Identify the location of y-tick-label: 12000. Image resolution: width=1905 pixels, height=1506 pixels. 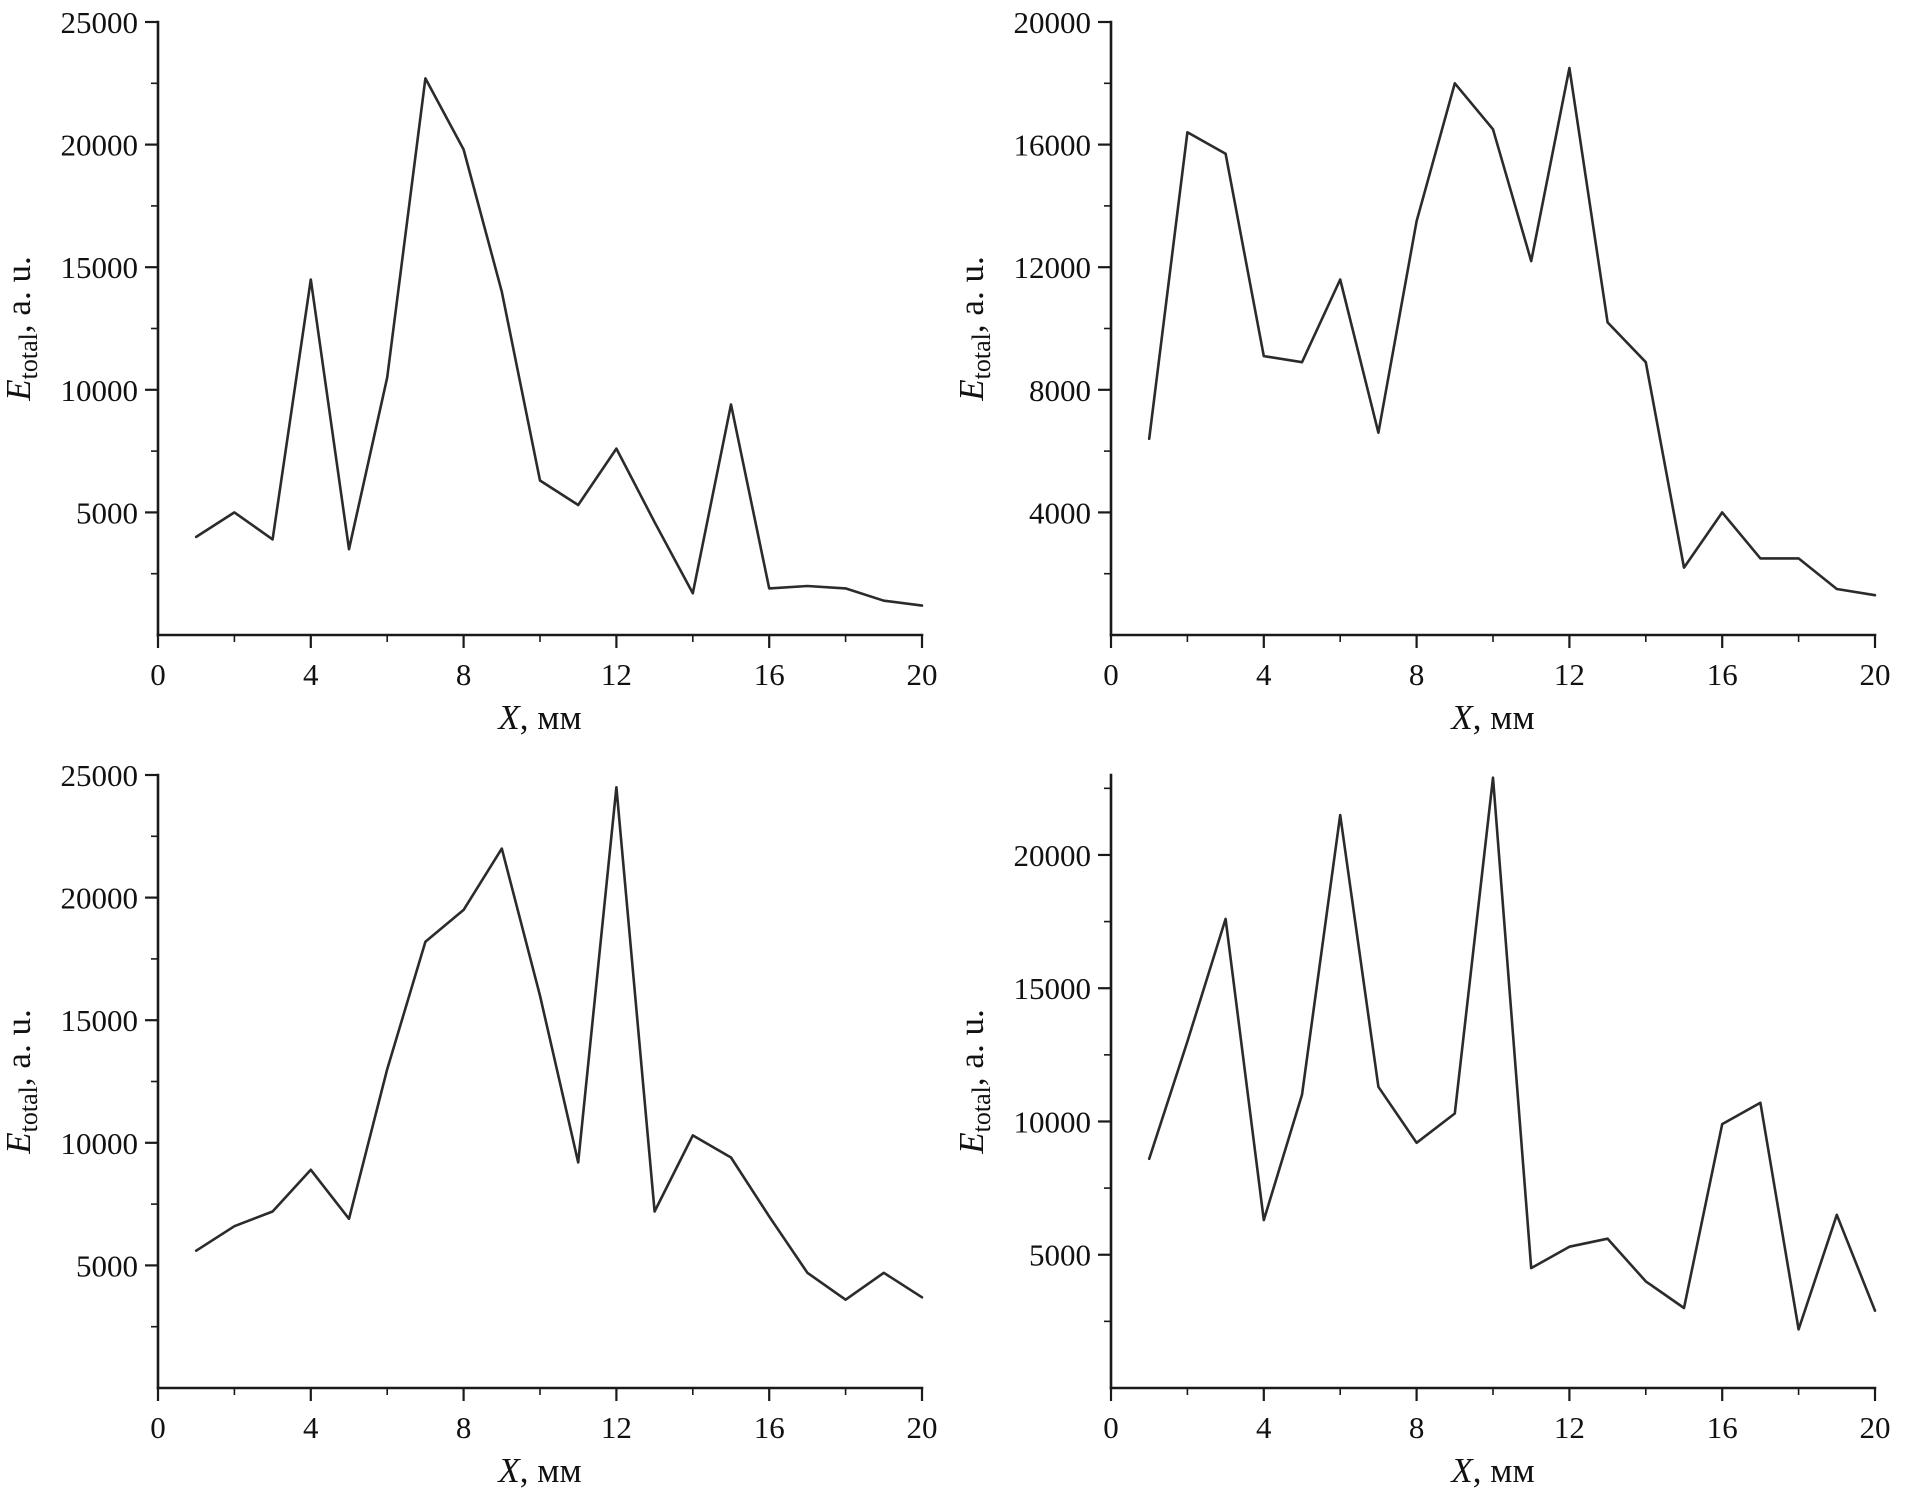
(1052, 267).